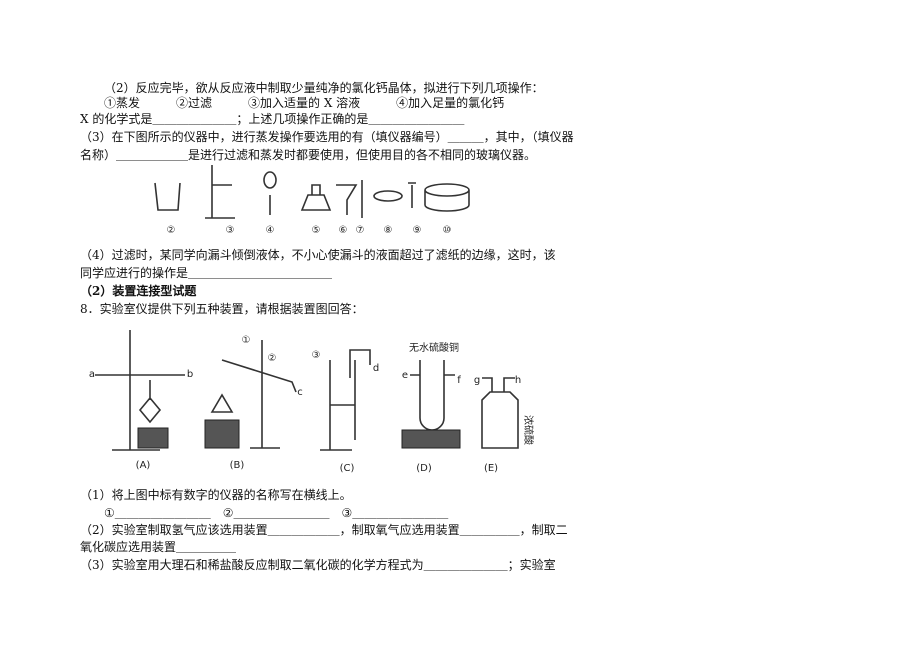 This screenshot has height=651, width=920. I want to click on label: e, so click(405, 375).